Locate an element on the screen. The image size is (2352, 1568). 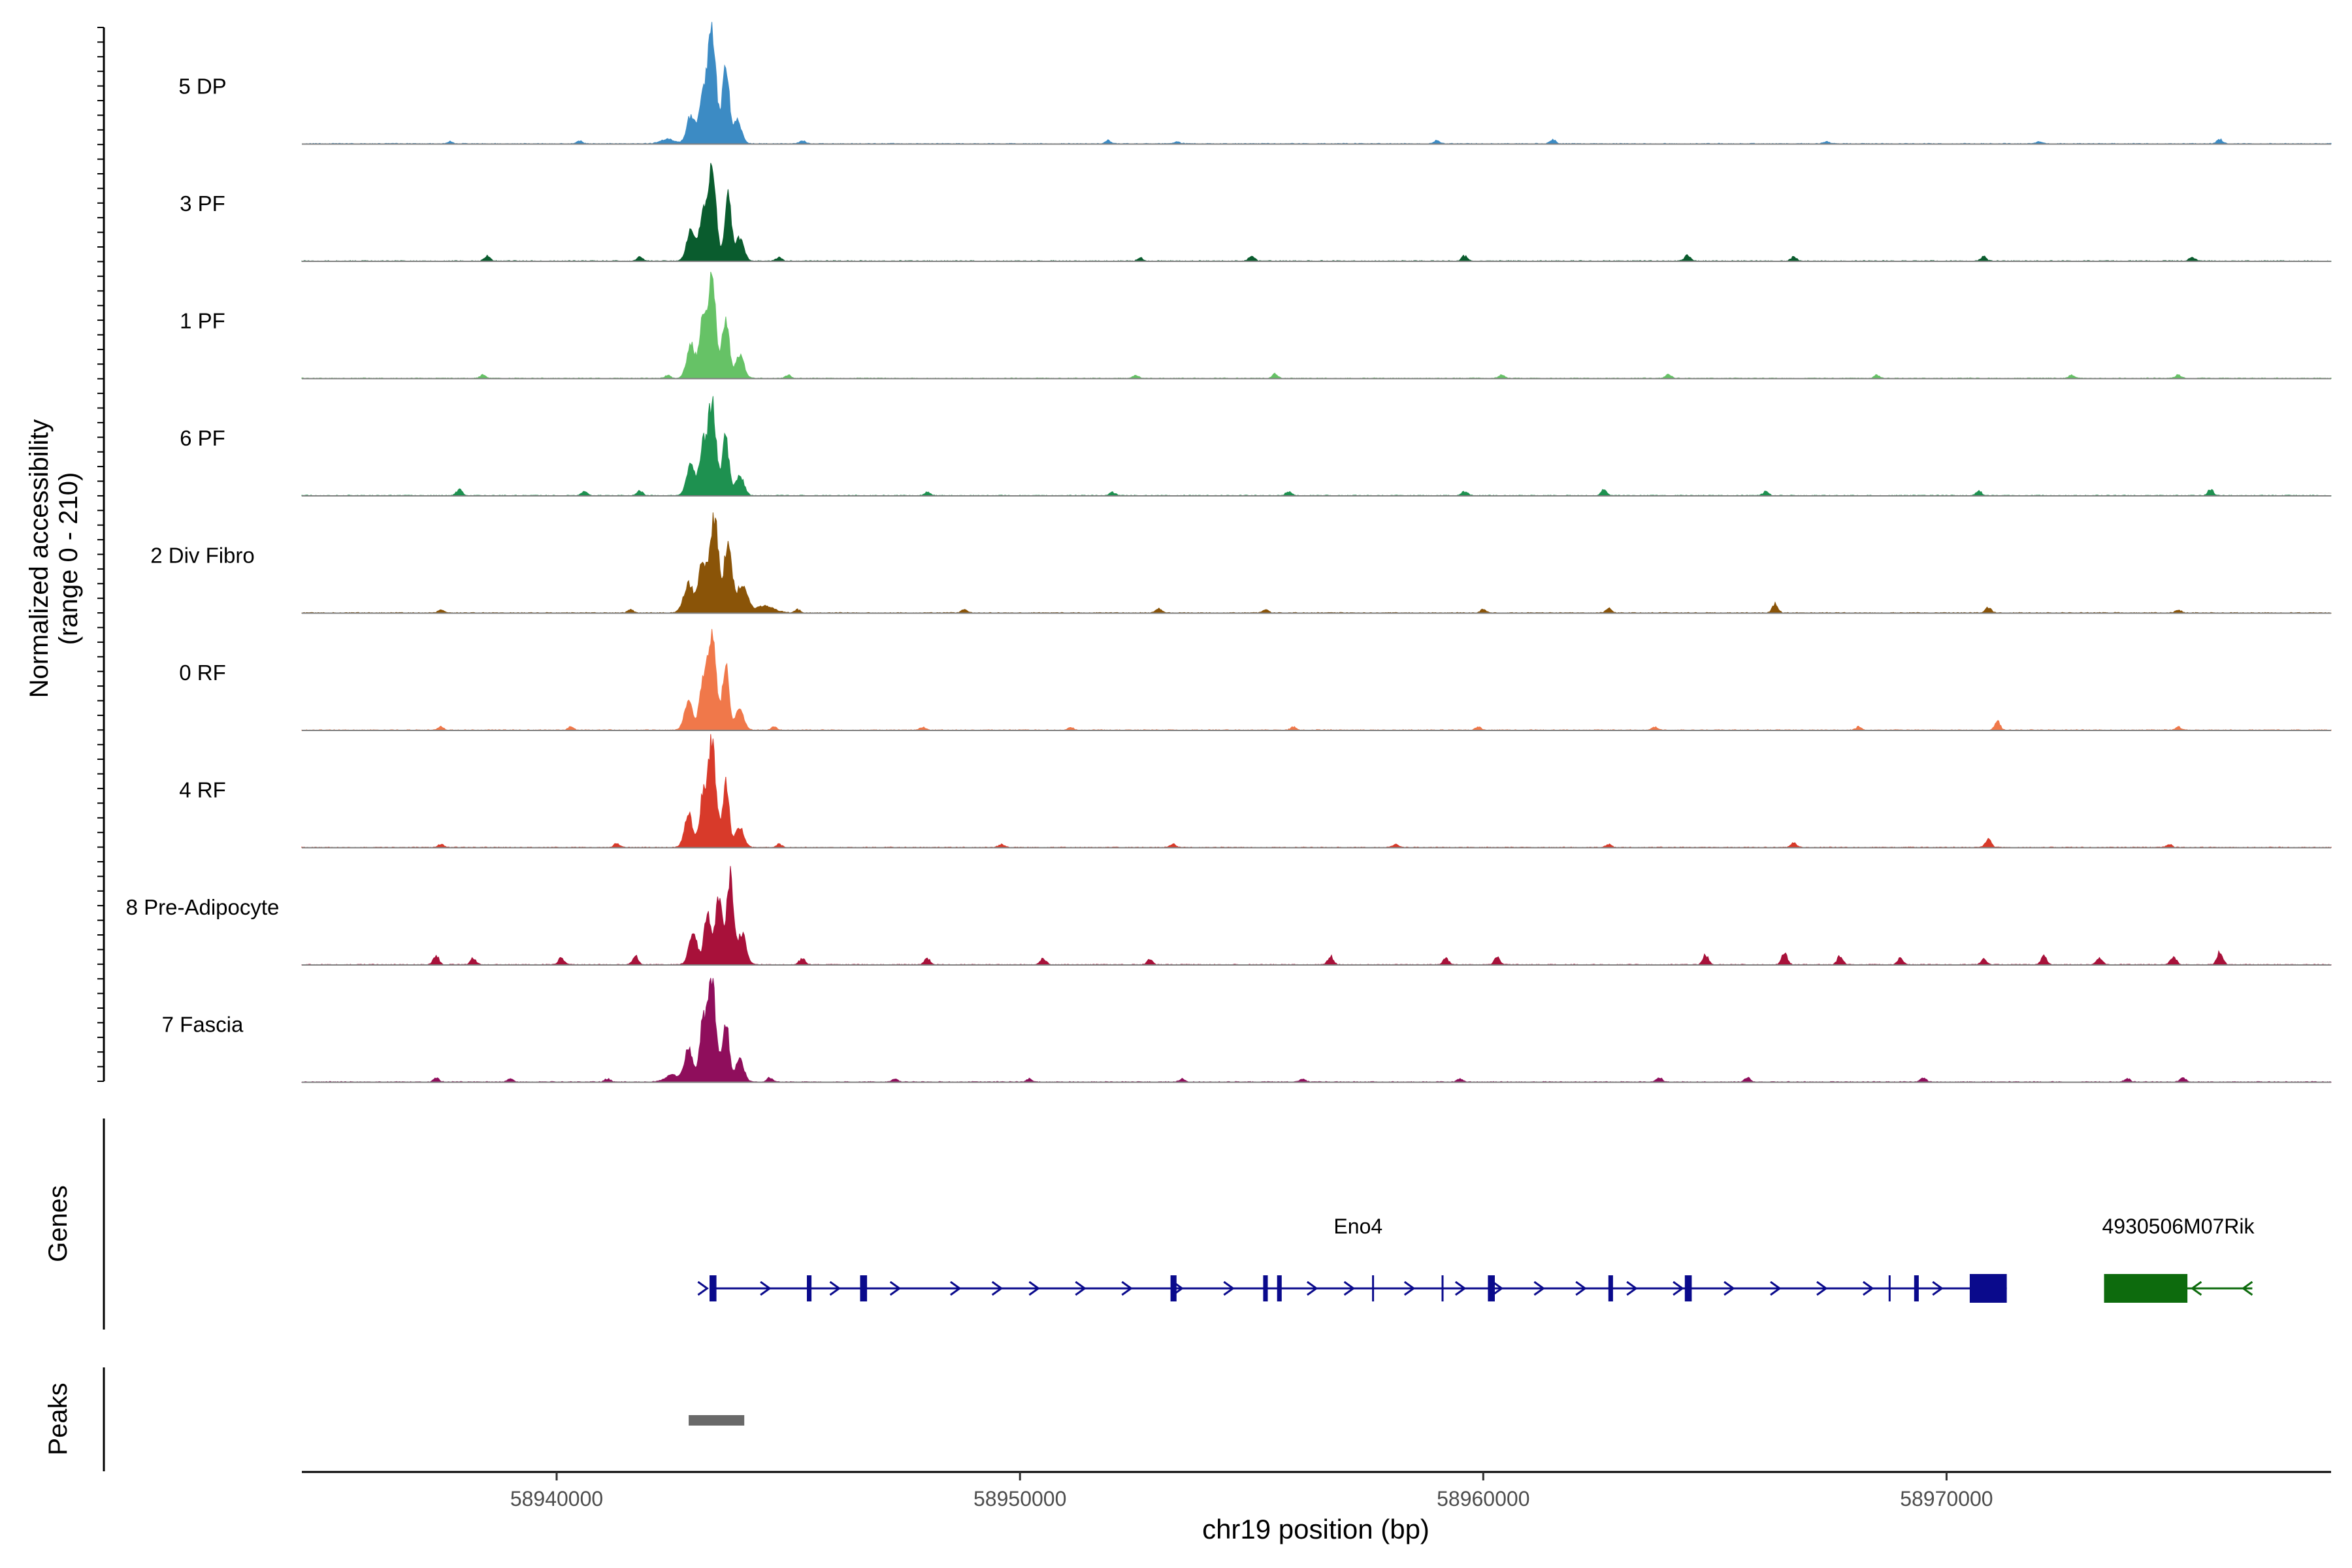
gene-name-label: 4930506M07Rik is located at coordinates (2178, 1226).